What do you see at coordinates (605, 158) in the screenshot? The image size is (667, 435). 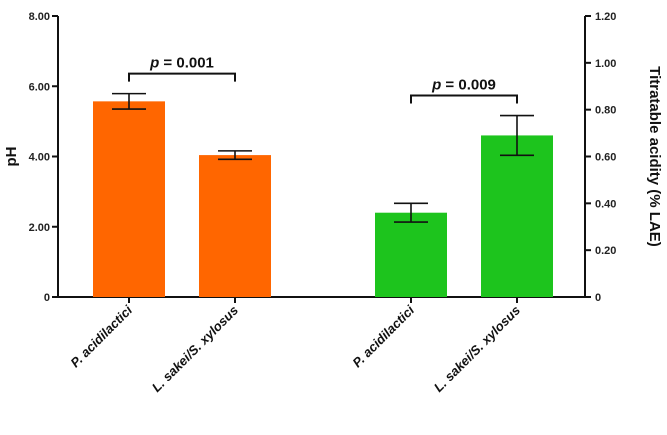 I see `right-tick-label: 0.60` at bounding box center [605, 158].